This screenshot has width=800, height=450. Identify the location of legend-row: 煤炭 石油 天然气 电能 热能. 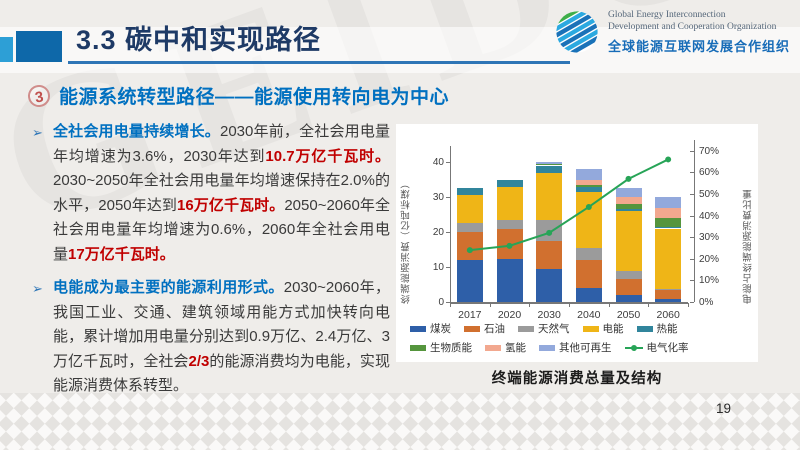
(550, 328).